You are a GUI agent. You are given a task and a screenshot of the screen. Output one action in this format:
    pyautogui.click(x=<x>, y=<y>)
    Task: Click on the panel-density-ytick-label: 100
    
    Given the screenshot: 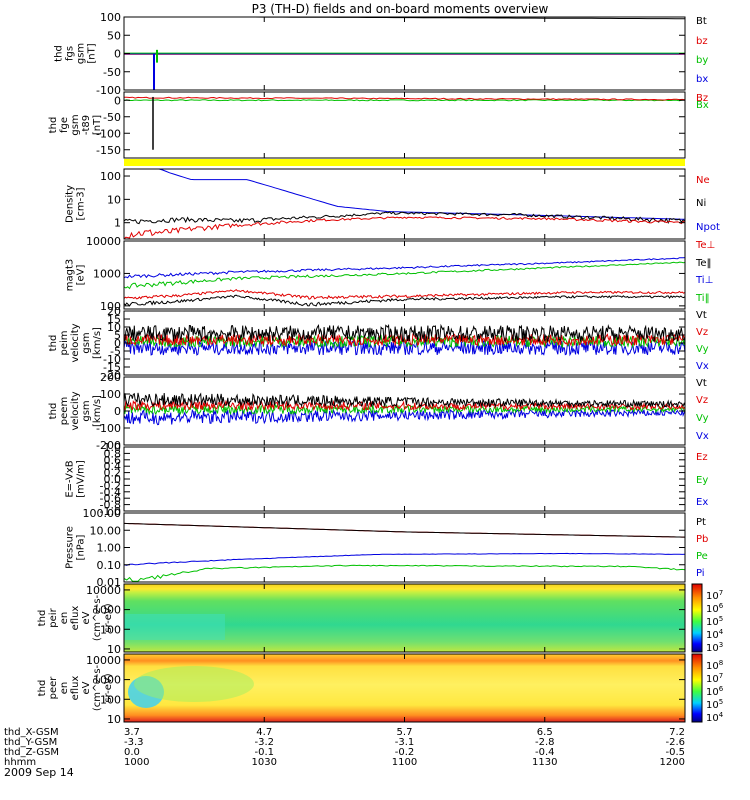 What is the action you would take?
    pyautogui.click(x=110, y=176)
    